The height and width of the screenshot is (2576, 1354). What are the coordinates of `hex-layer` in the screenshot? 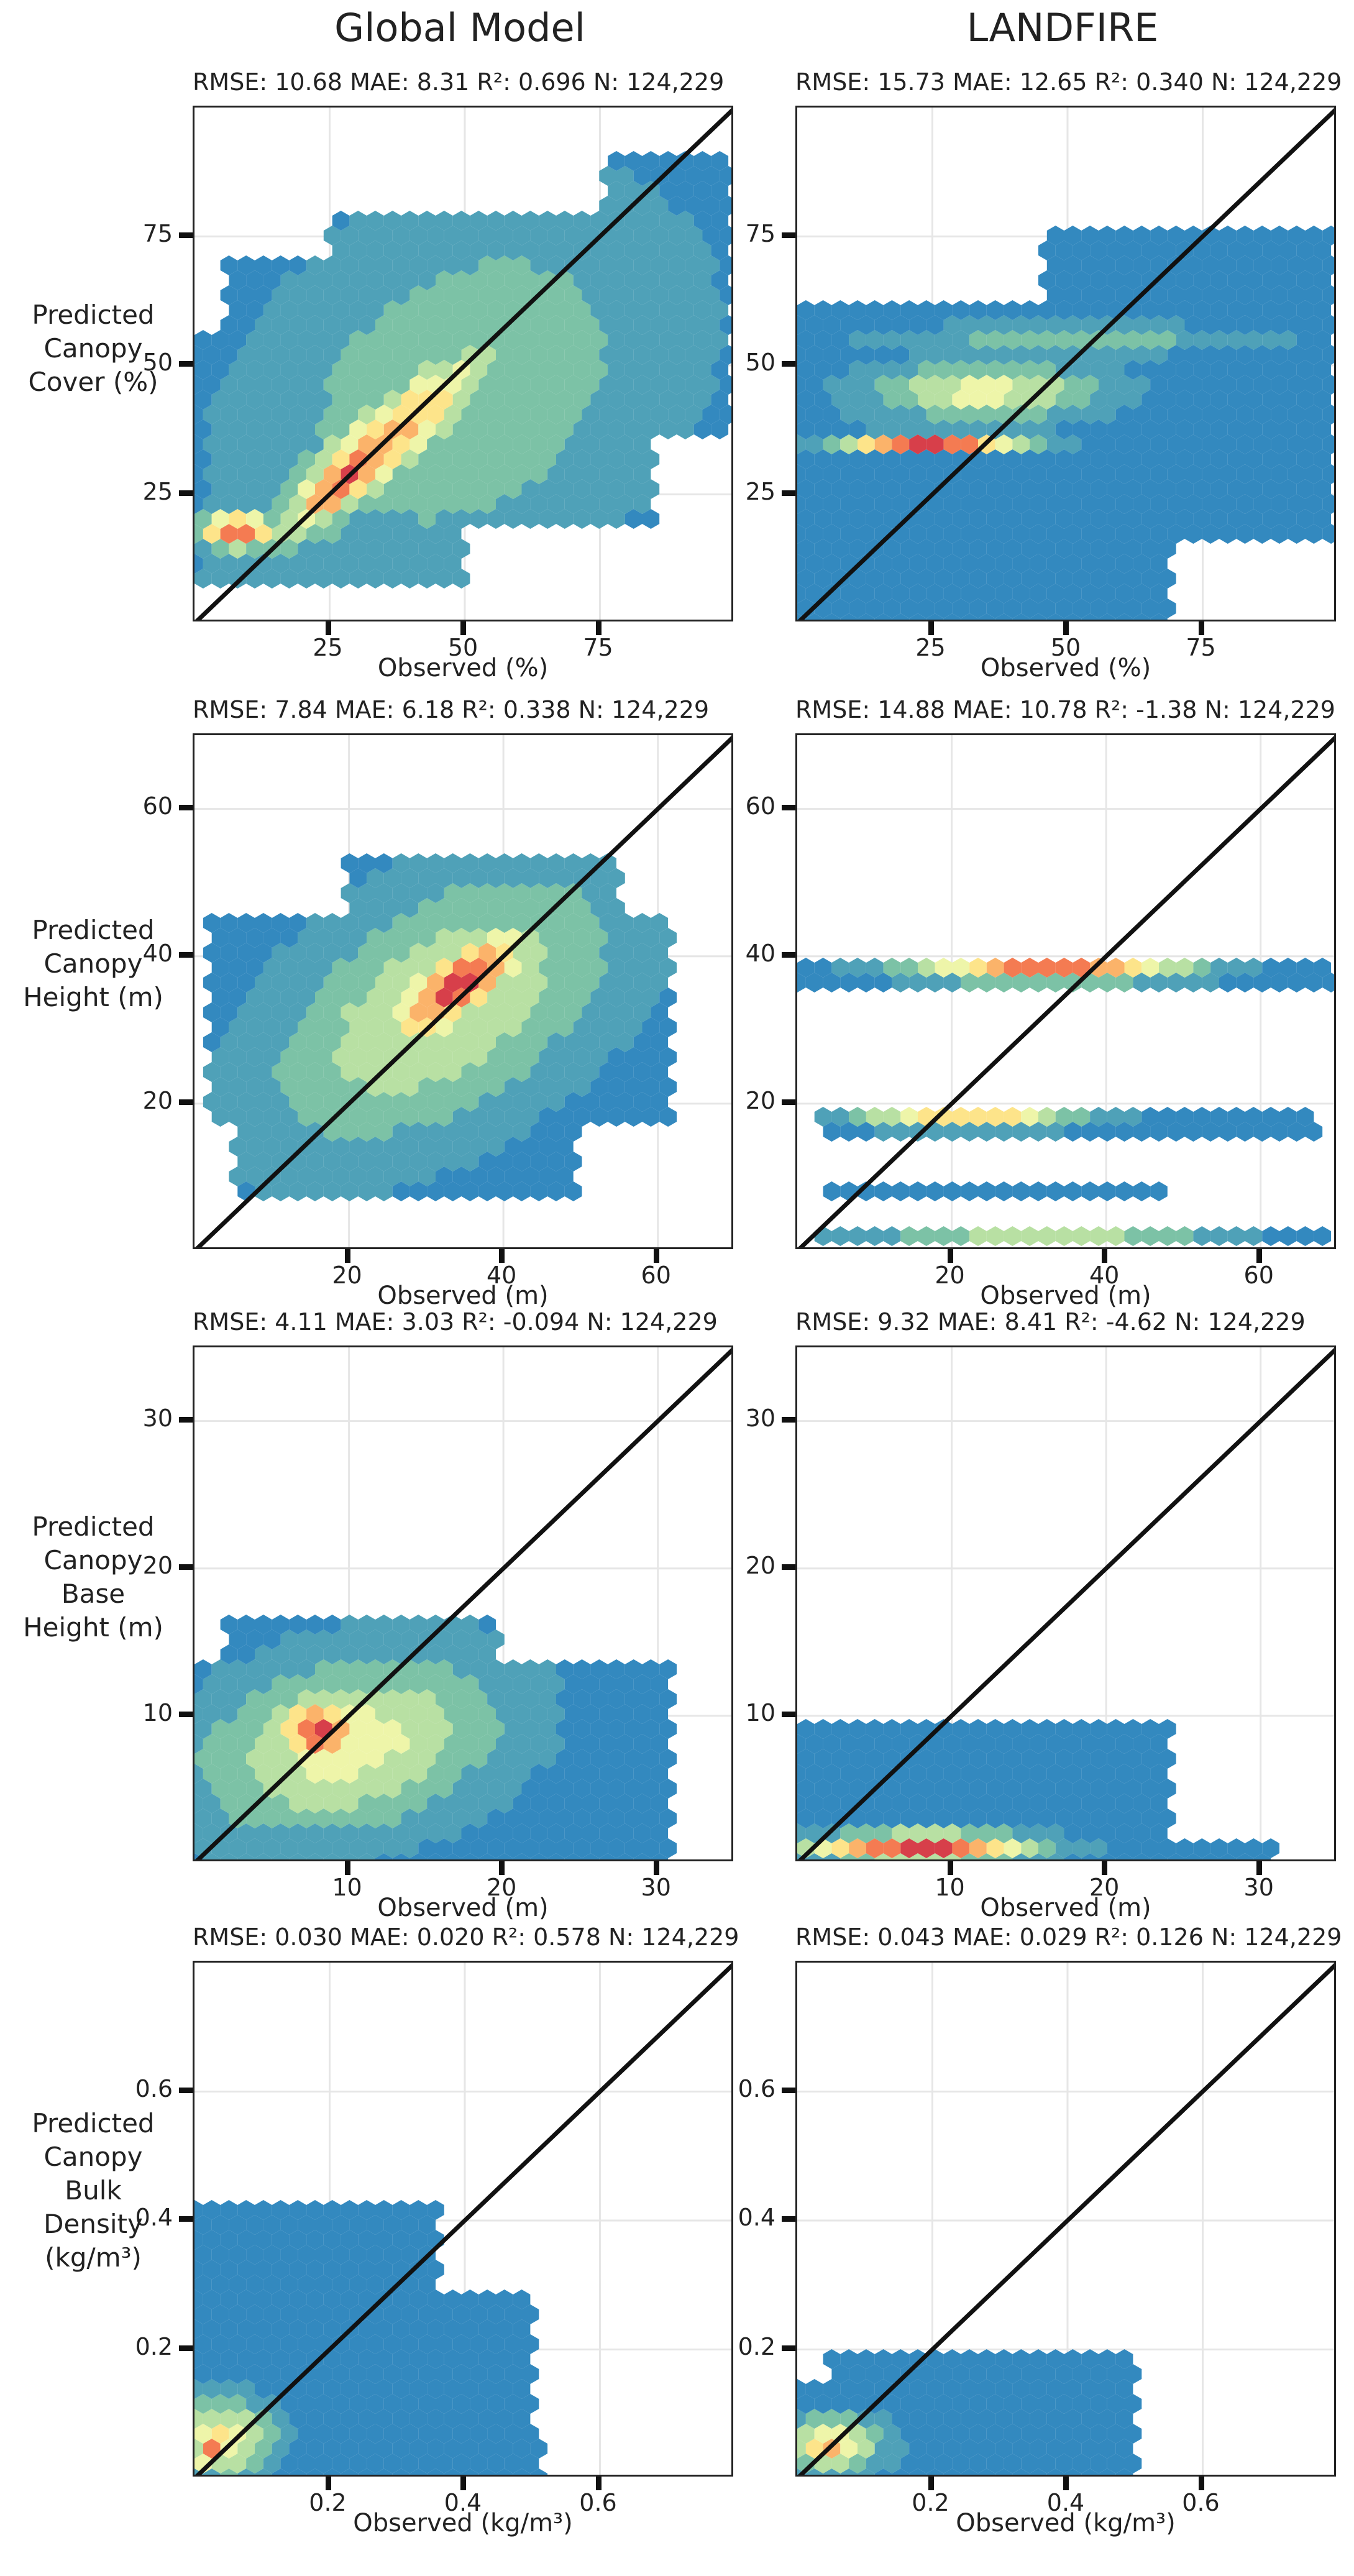 It's located at (440, 1027).